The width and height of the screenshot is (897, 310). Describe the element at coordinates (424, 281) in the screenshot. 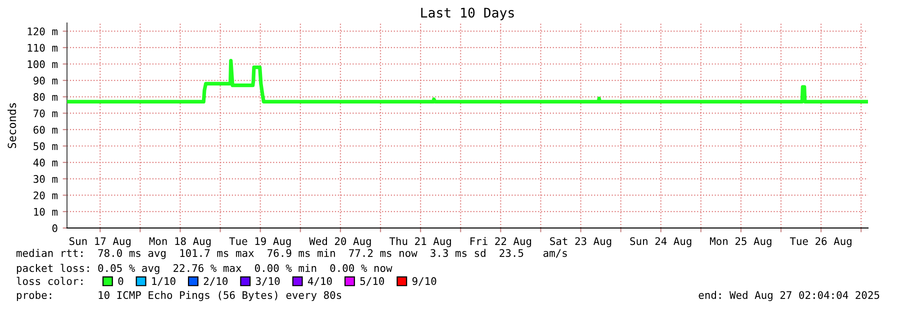

I see `legend-label: 9/10` at that location.